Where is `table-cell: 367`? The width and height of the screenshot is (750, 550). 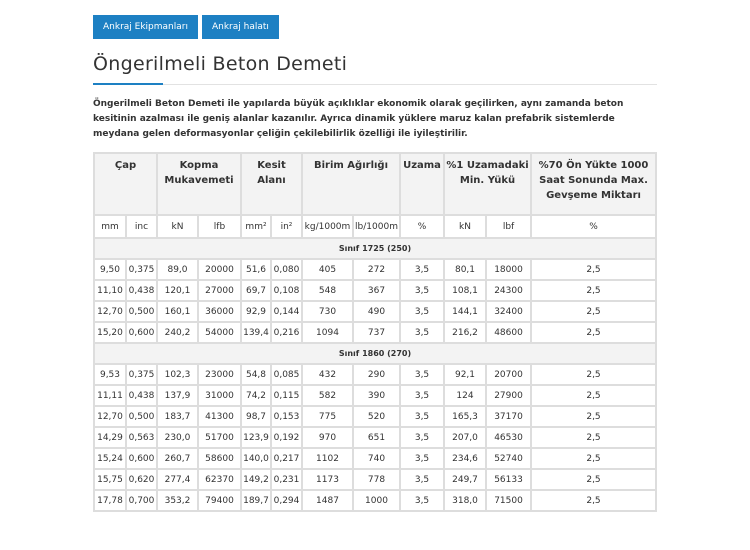
table-cell: 367 is located at coordinates (376, 290).